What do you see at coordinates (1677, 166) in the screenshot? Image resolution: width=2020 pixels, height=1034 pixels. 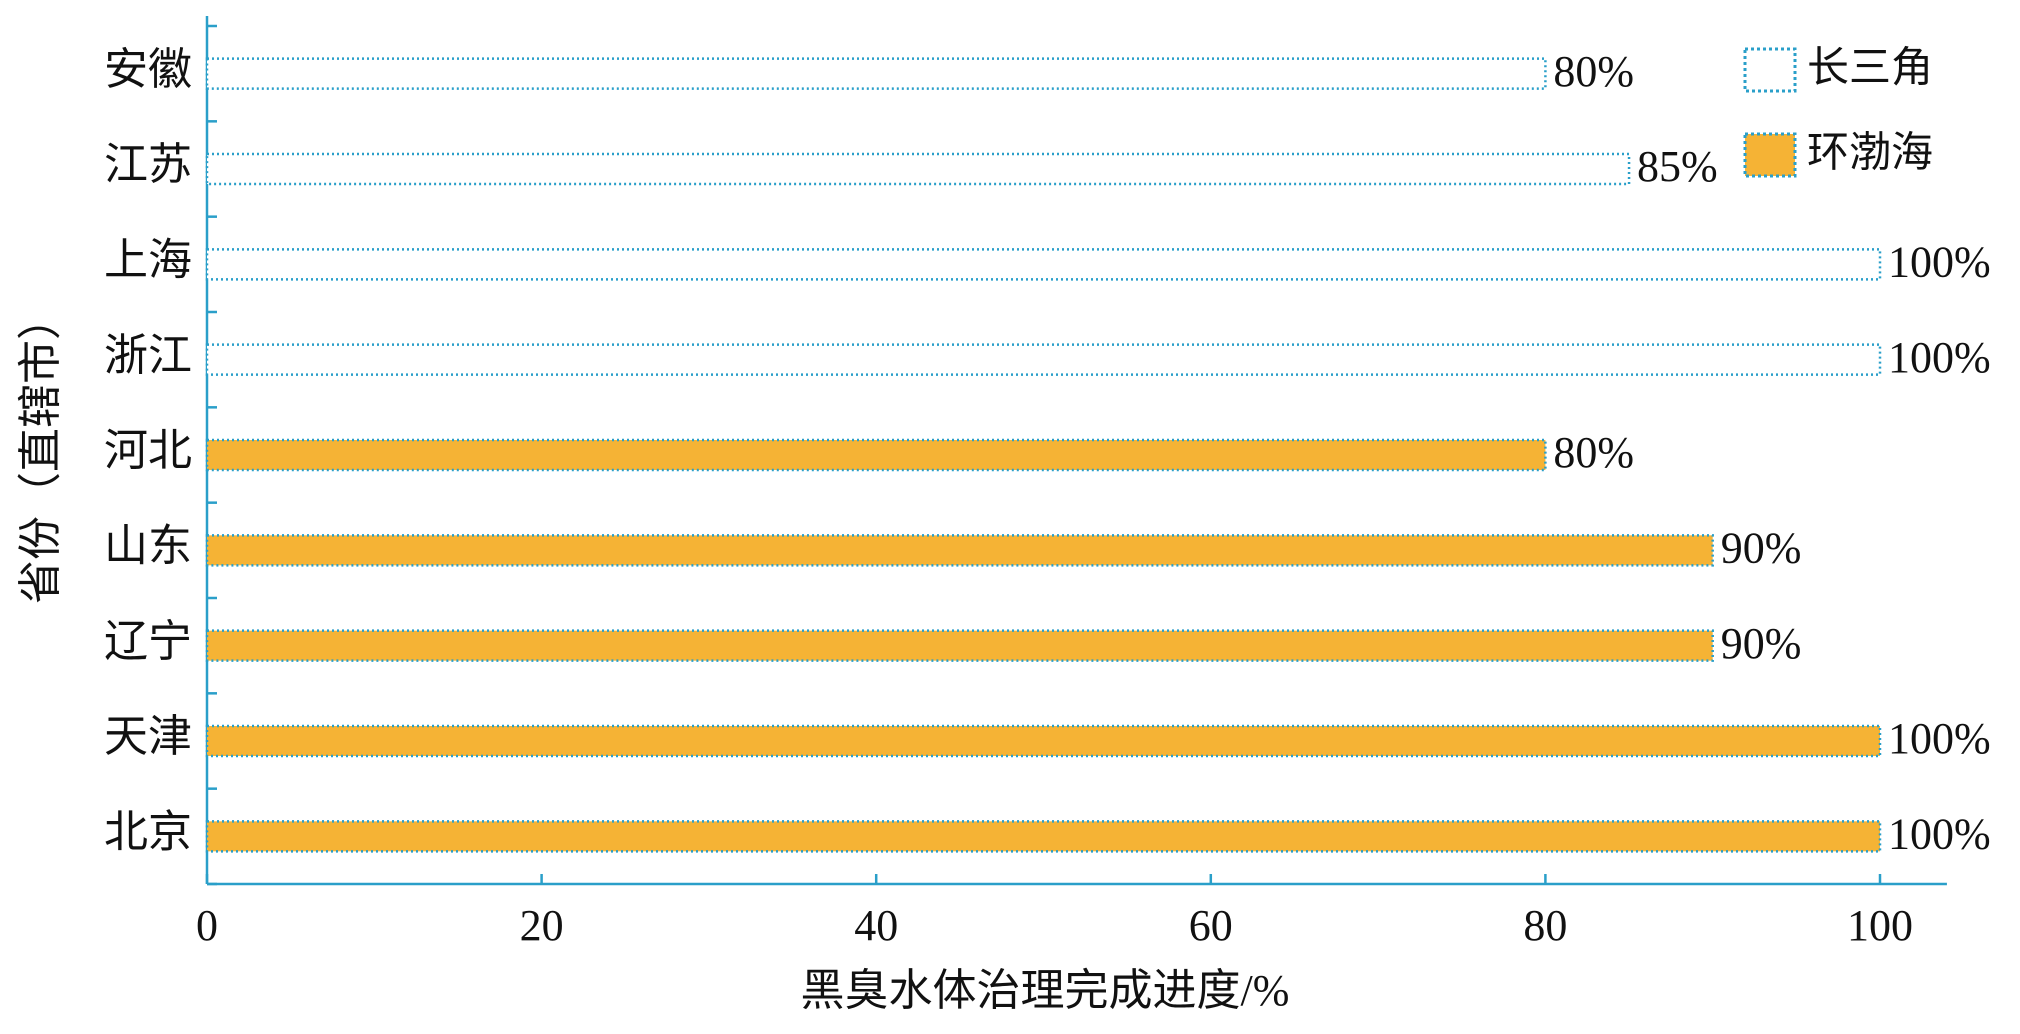 I see `value-label: 85%` at bounding box center [1677, 166].